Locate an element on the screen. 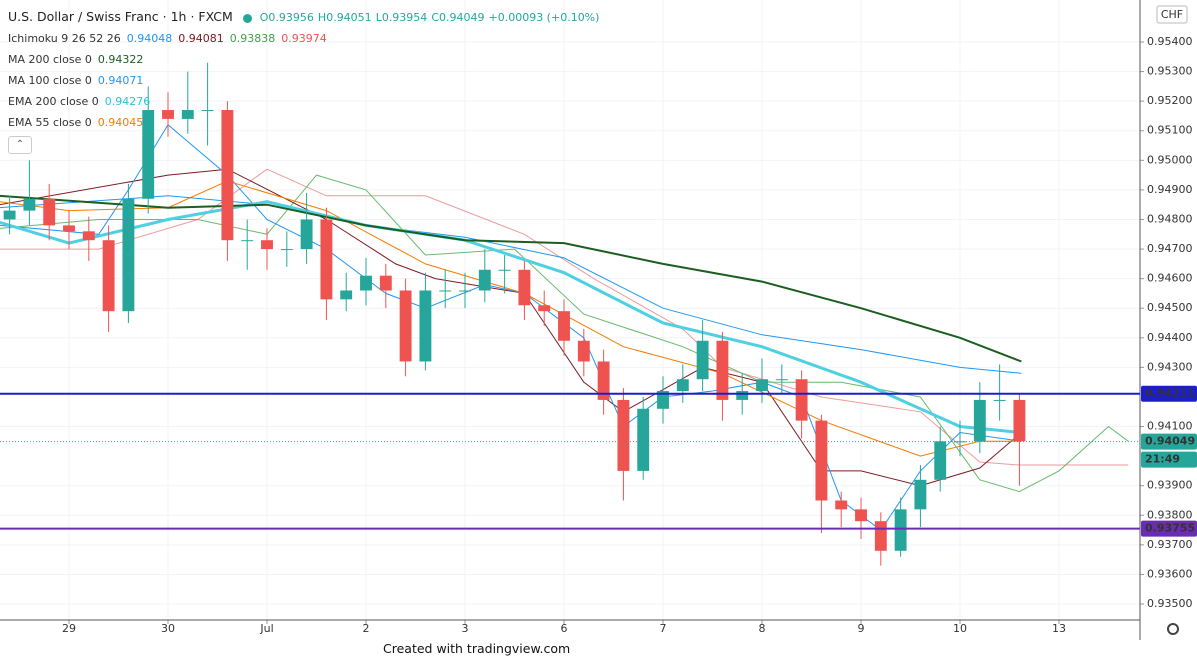  y-tick-label: 0.94700 is located at coordinates (1170, 248).